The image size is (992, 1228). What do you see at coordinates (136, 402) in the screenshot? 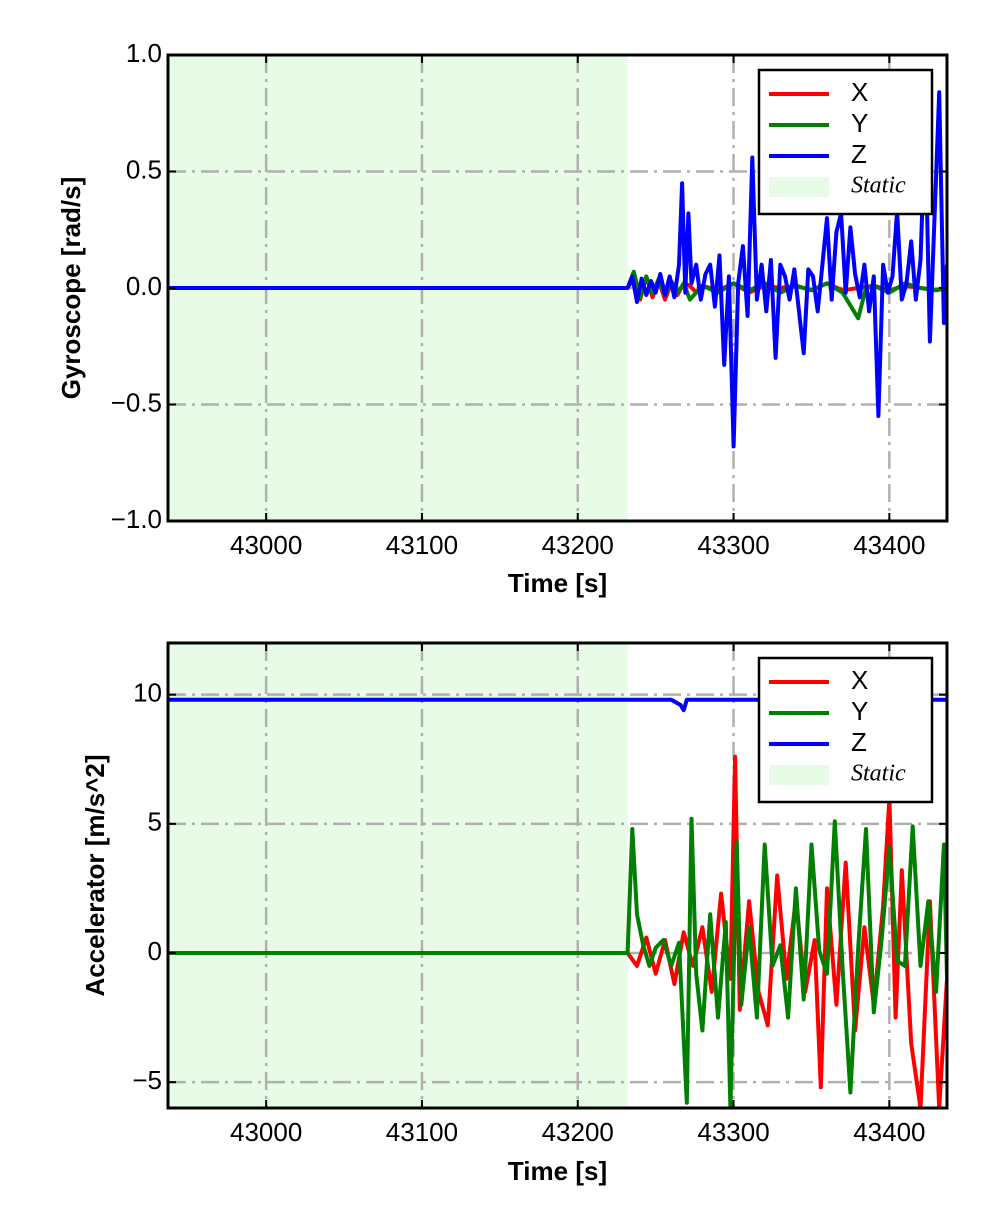
I see `y-tick-label: −0.5` at bounding box center [136, 402].